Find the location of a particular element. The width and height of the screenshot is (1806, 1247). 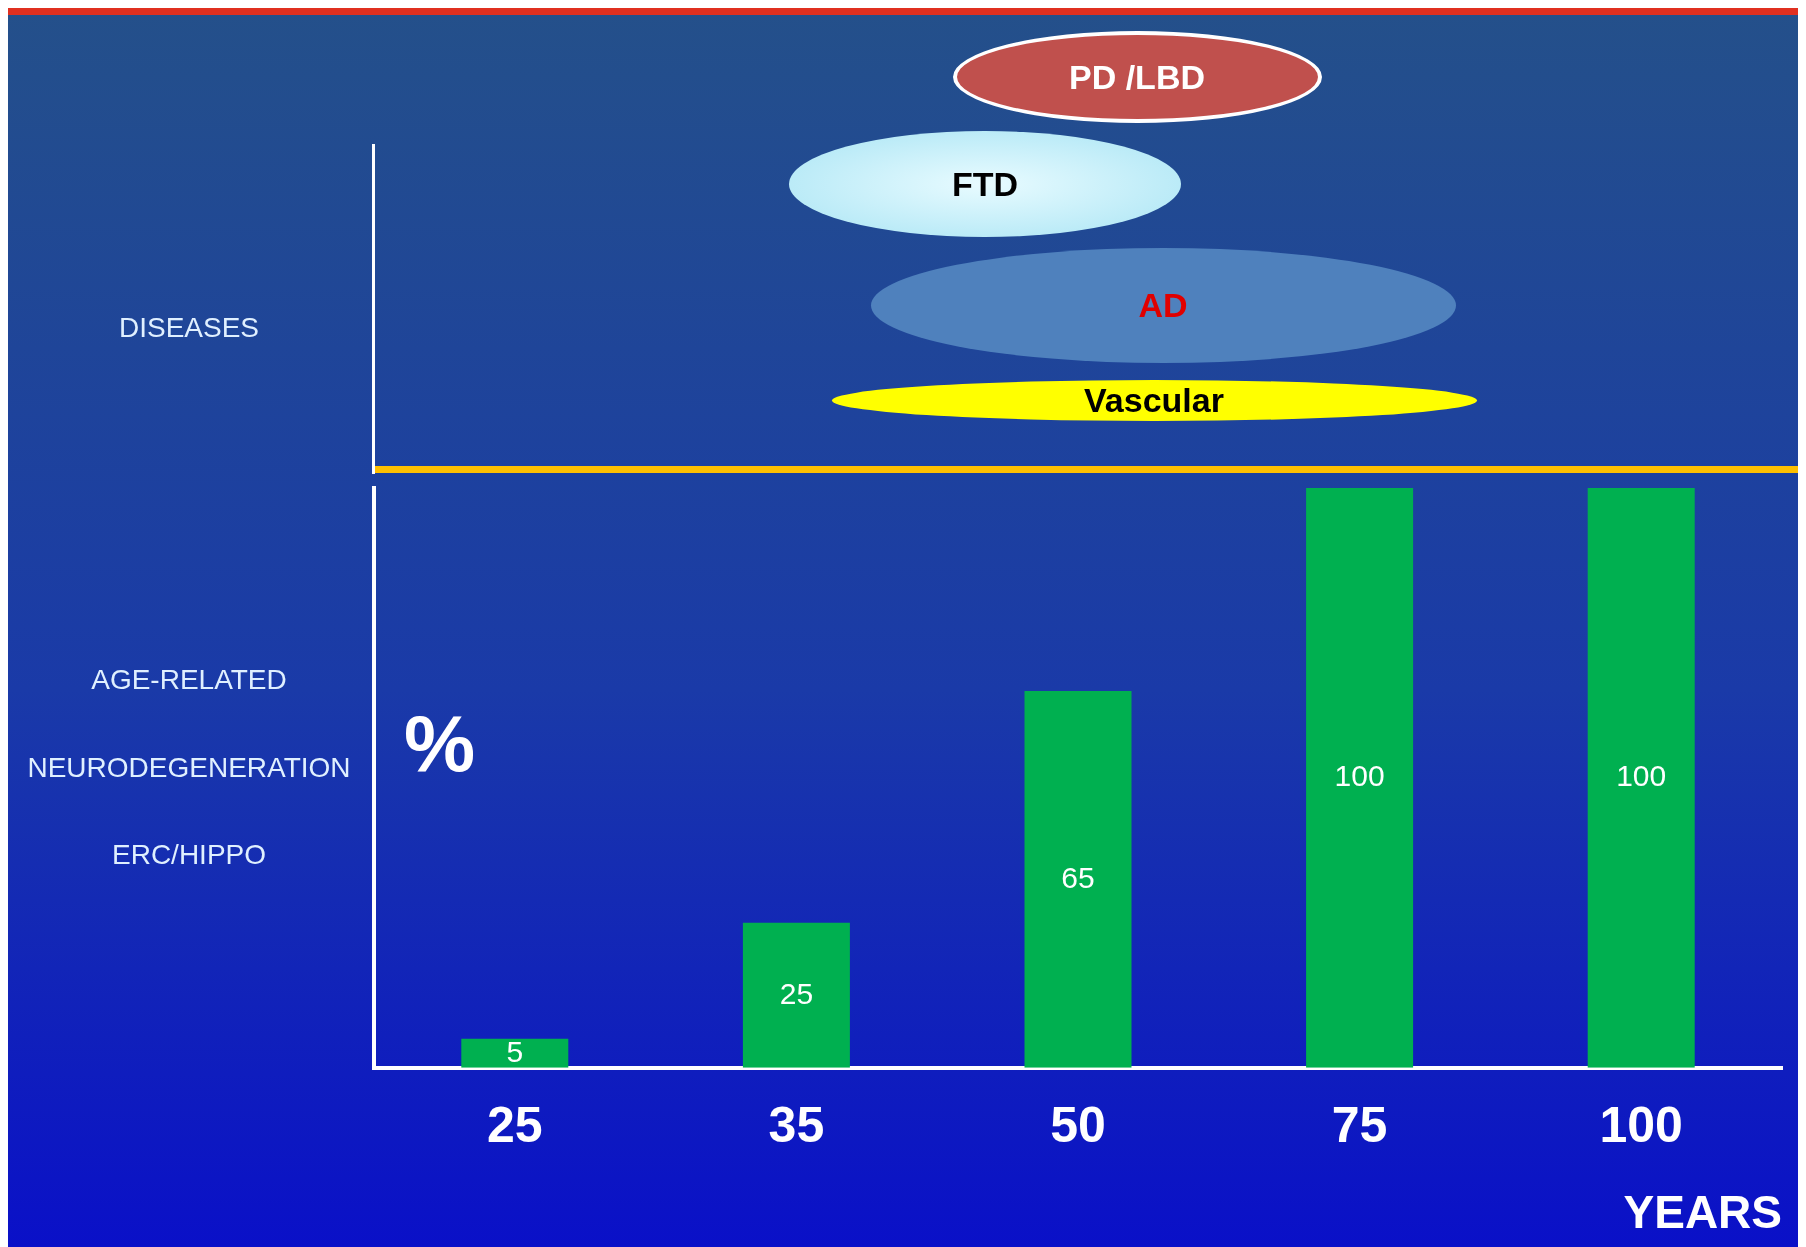

y-axis-title: % is located at coordinates (440, 743).